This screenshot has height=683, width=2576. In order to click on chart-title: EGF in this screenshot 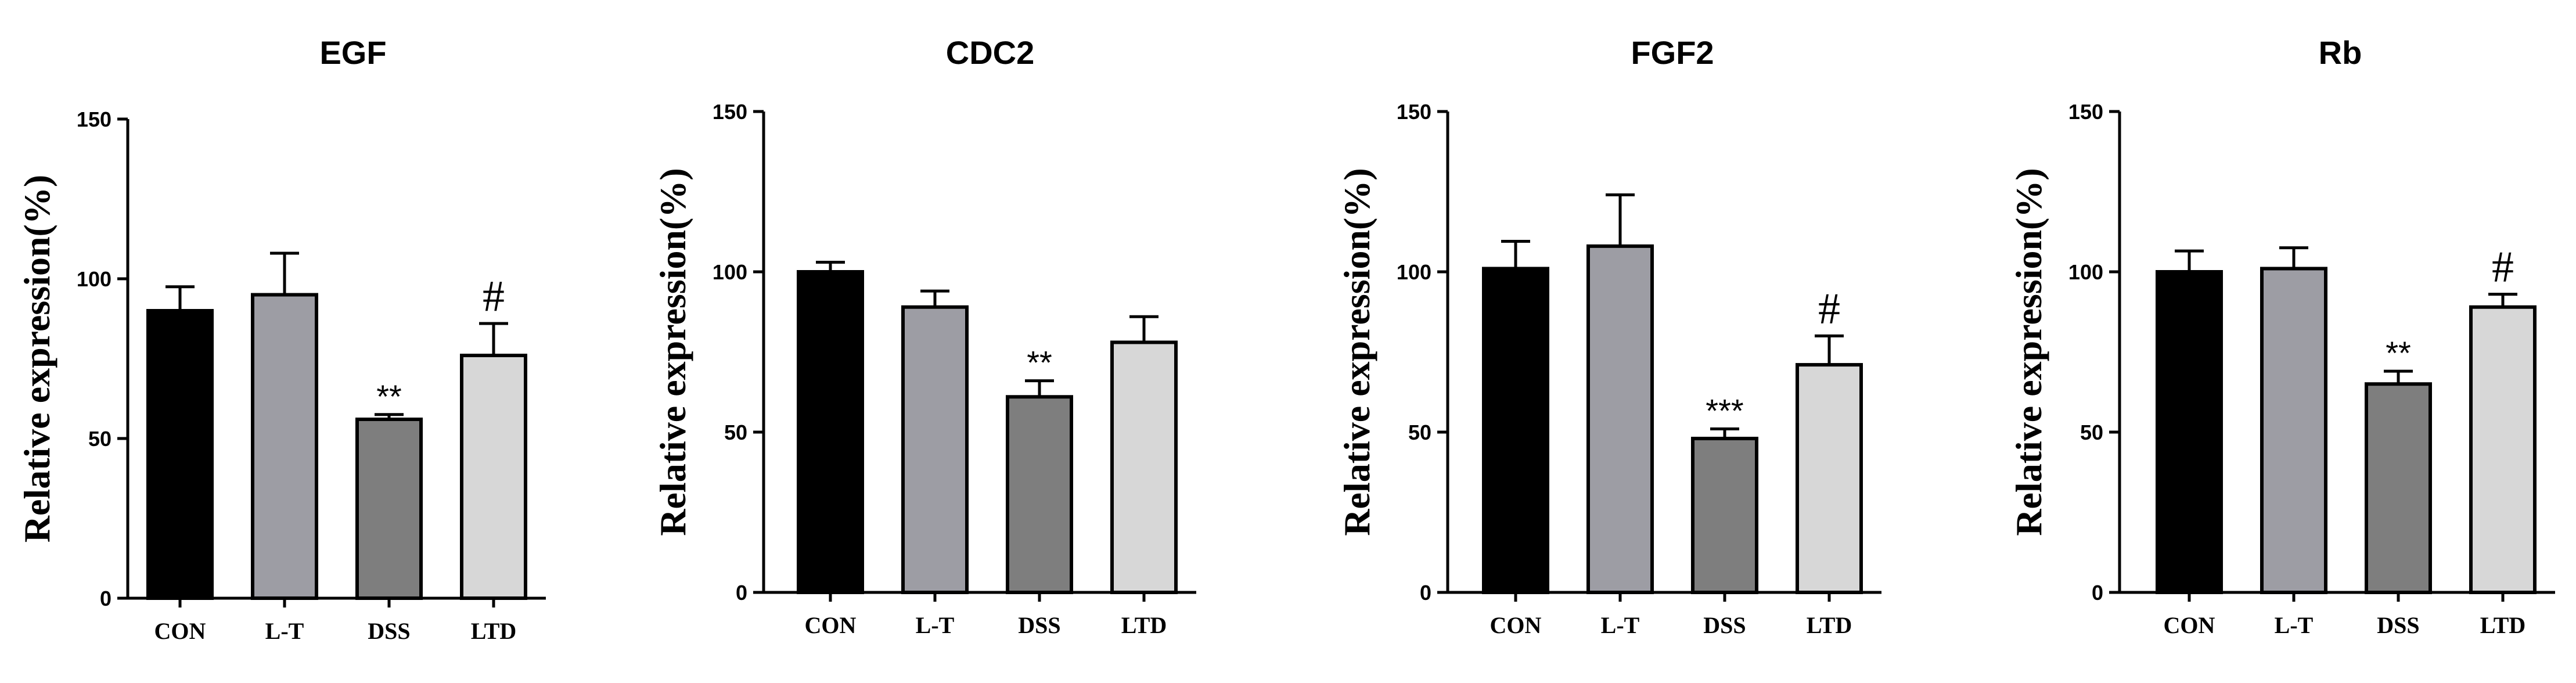, I will do `click(352, 52)`.